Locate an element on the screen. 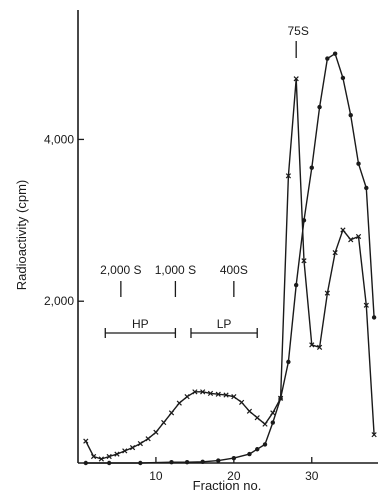 The width and height of the screenshot is (383, 497). x-tick-label: 20 is located at coordinates (234, 476).